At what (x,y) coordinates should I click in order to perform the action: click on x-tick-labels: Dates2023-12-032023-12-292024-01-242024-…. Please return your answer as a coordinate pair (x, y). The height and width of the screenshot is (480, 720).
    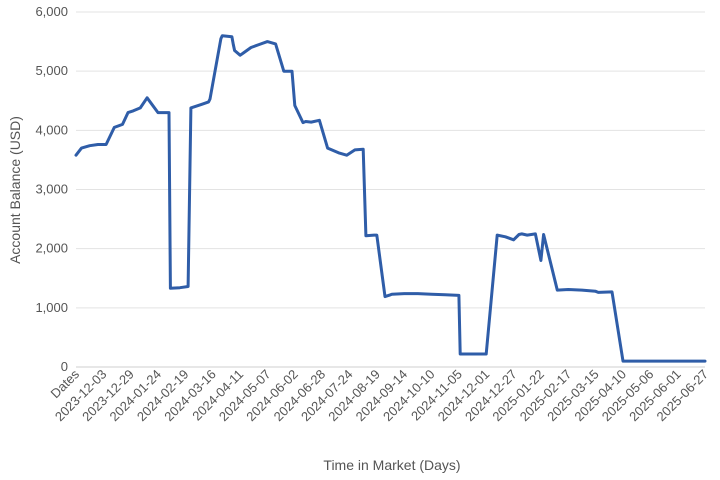
    Looking at the image, I should click on (379, 395).